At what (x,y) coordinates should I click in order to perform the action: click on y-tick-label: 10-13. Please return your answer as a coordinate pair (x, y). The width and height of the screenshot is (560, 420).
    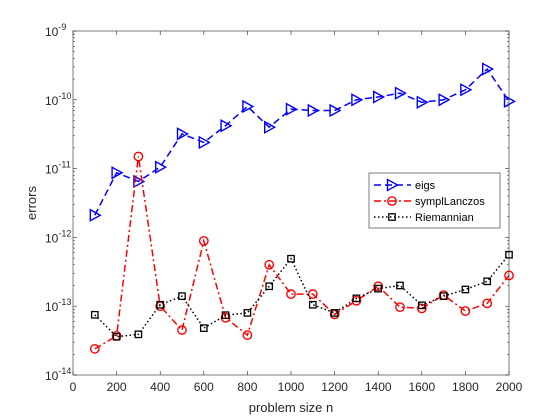
    Looking at the image, I should click on (58, 305).